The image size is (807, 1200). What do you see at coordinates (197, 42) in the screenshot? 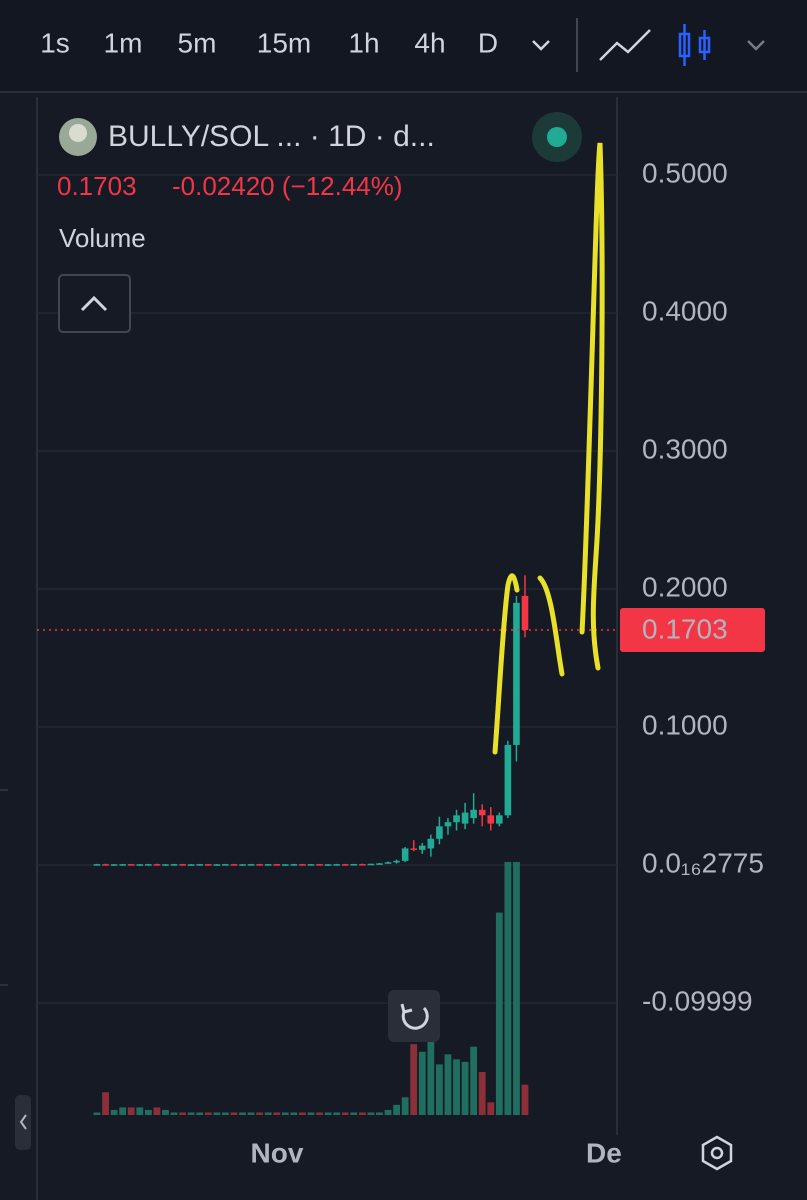
I see `interval-button: 5m` at bounding box center [197, 42].